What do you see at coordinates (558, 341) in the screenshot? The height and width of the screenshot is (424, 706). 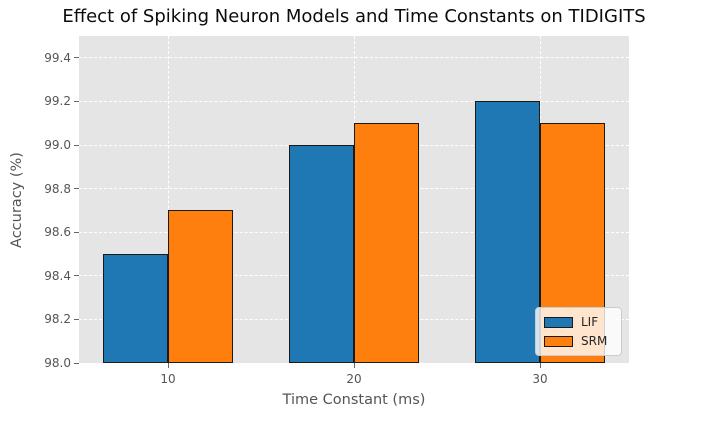 I see `legend-swatch-srm` at bounding box center [558, 341].